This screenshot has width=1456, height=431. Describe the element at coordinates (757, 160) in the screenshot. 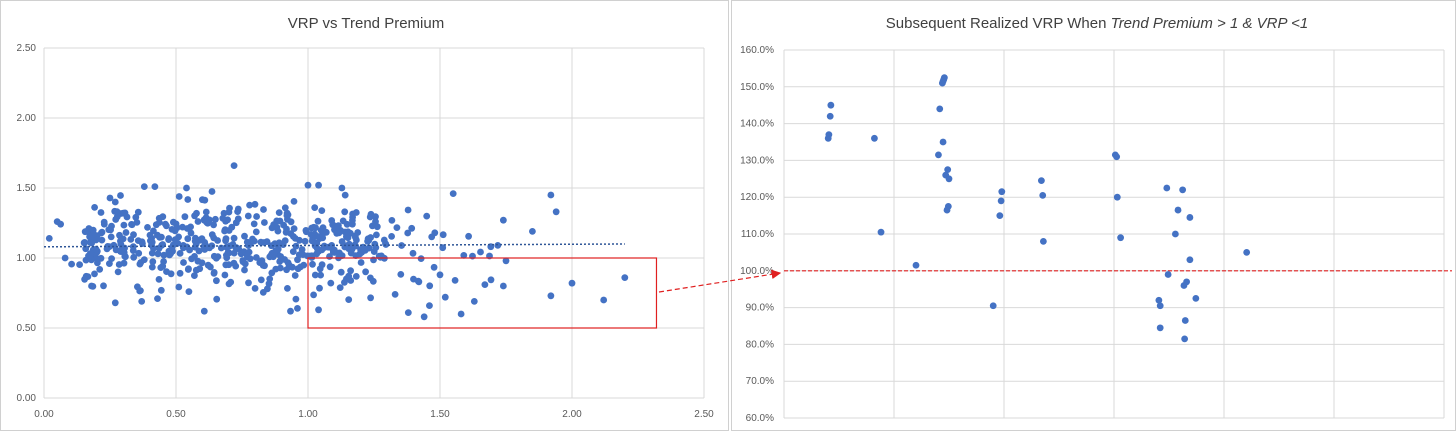

I see `right-y-tick-label: 130.0%` at that location.